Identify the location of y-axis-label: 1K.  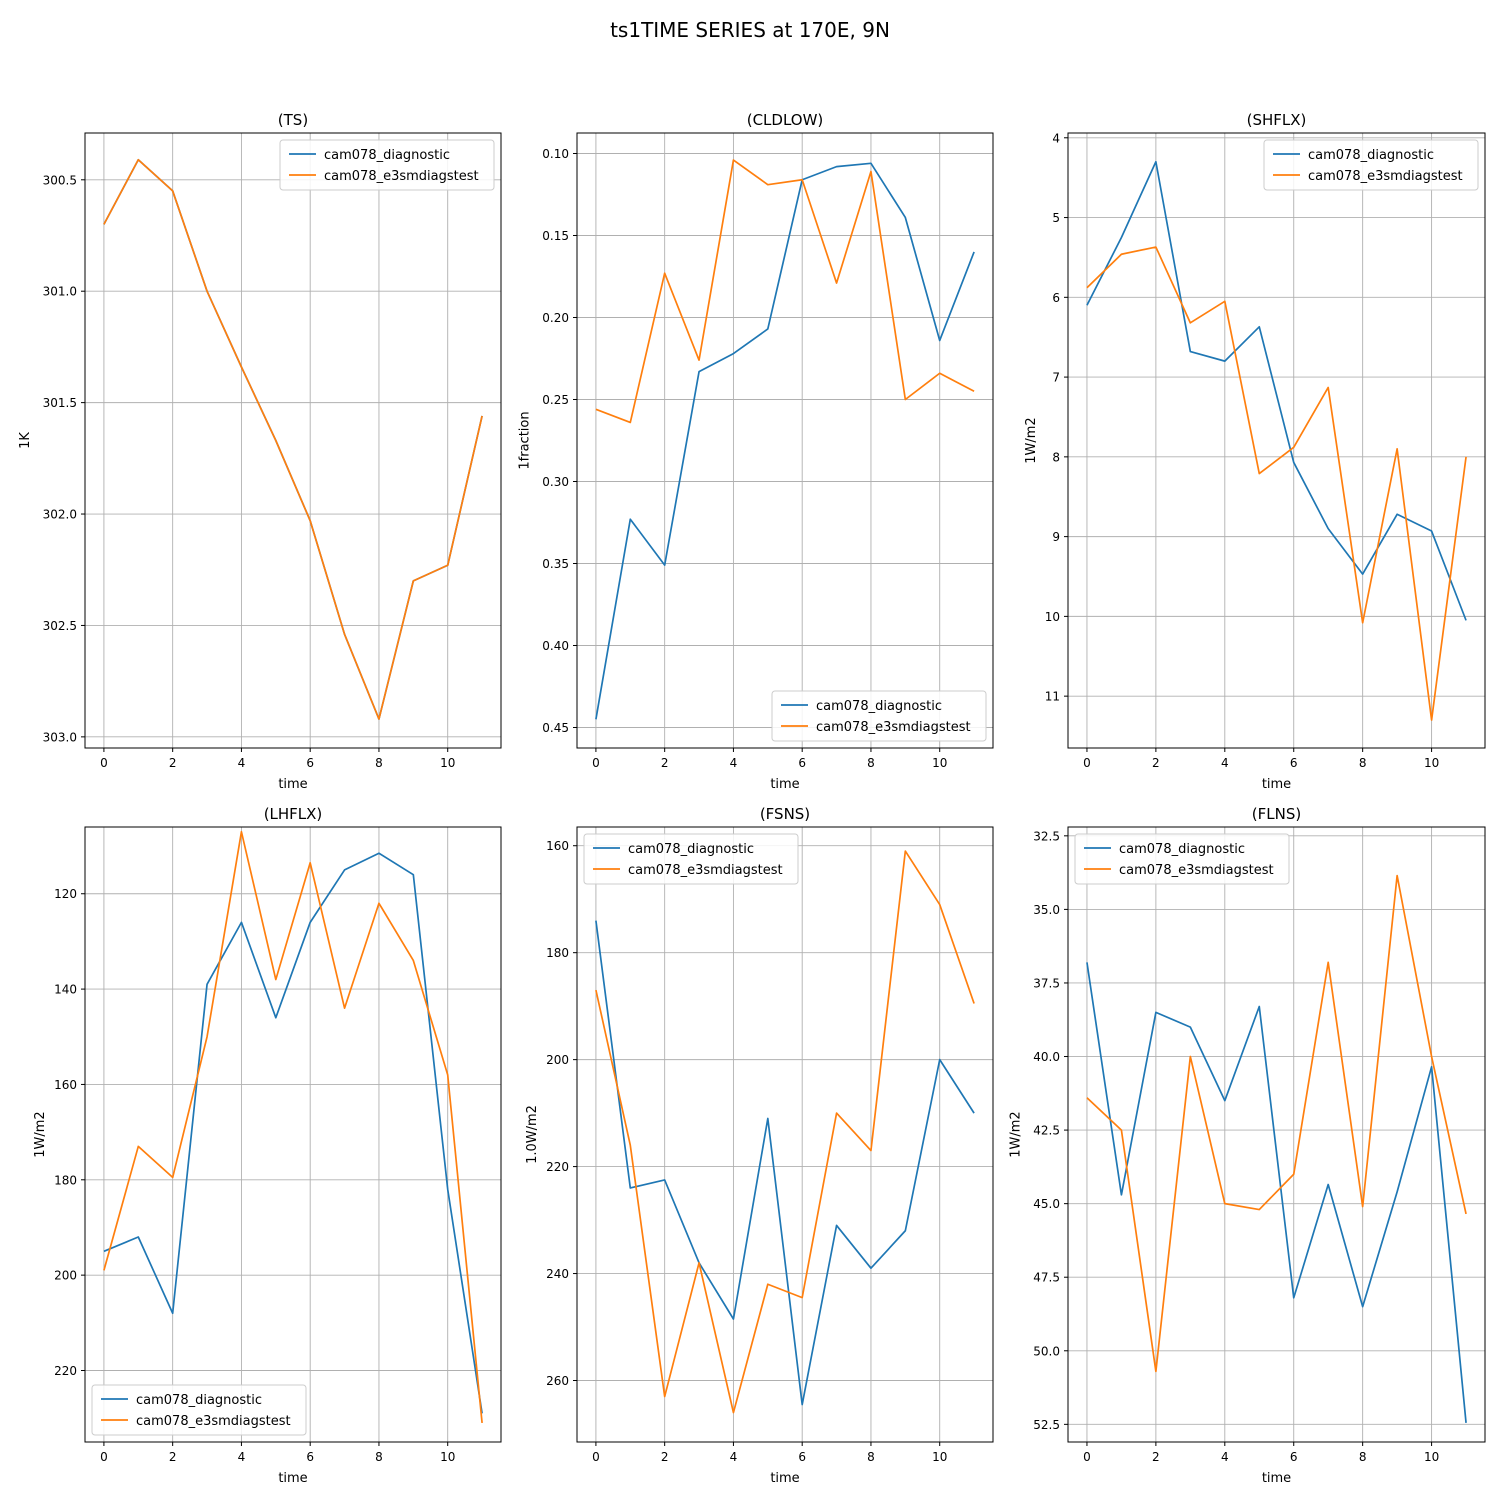
(25, 440).